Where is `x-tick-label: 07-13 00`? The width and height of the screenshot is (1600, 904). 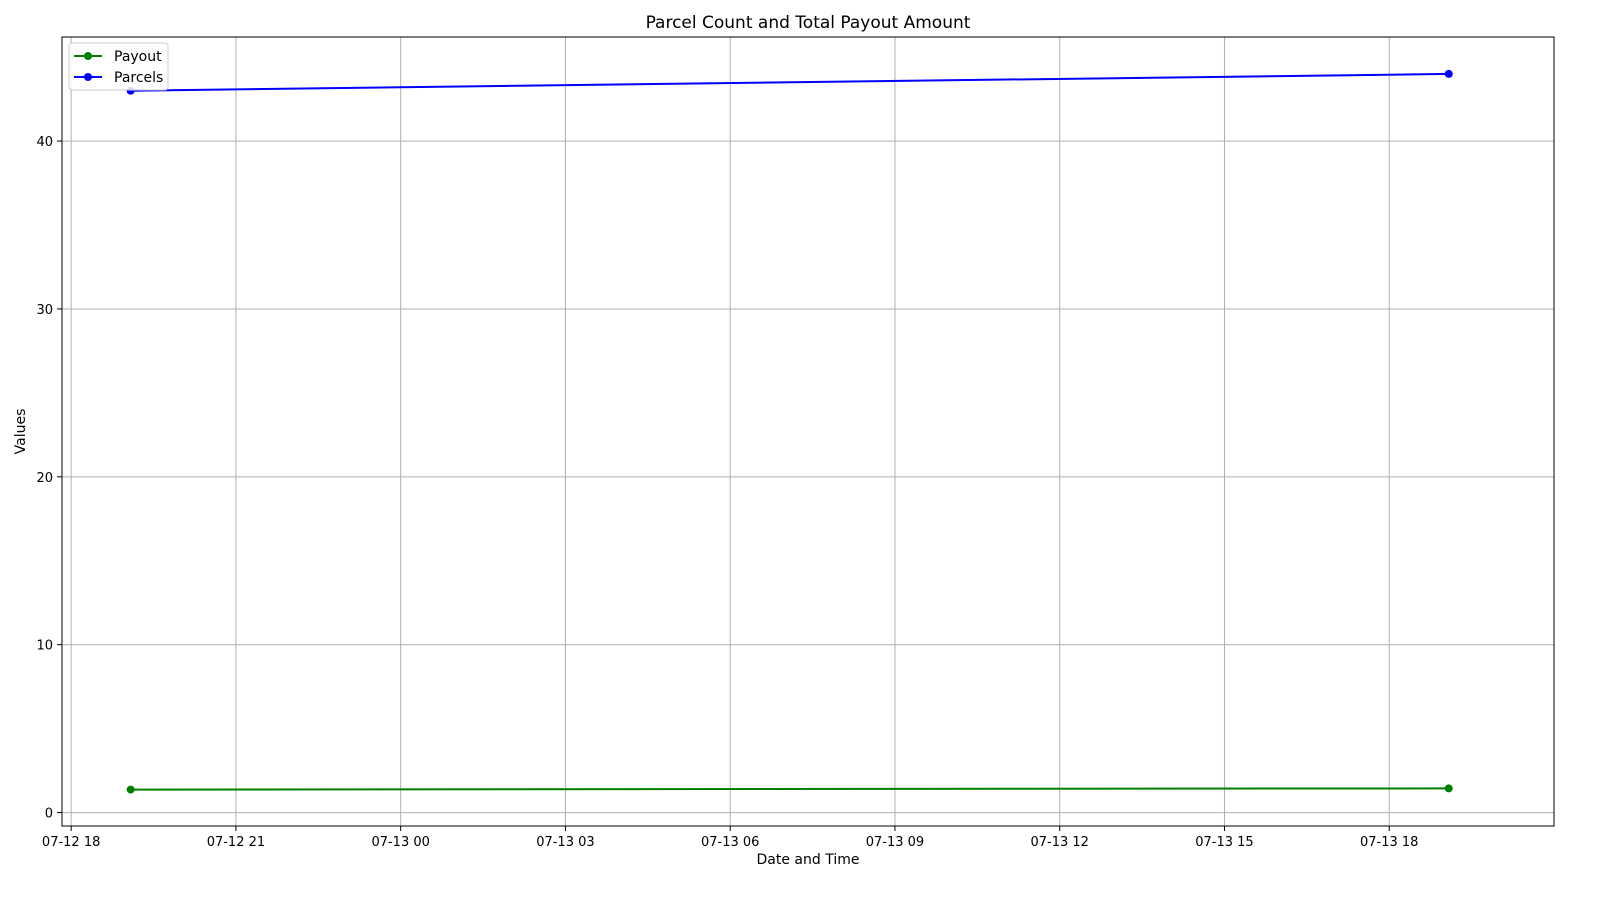 x-tick-label: 07-13 00 is located at coordinates (400, 842).